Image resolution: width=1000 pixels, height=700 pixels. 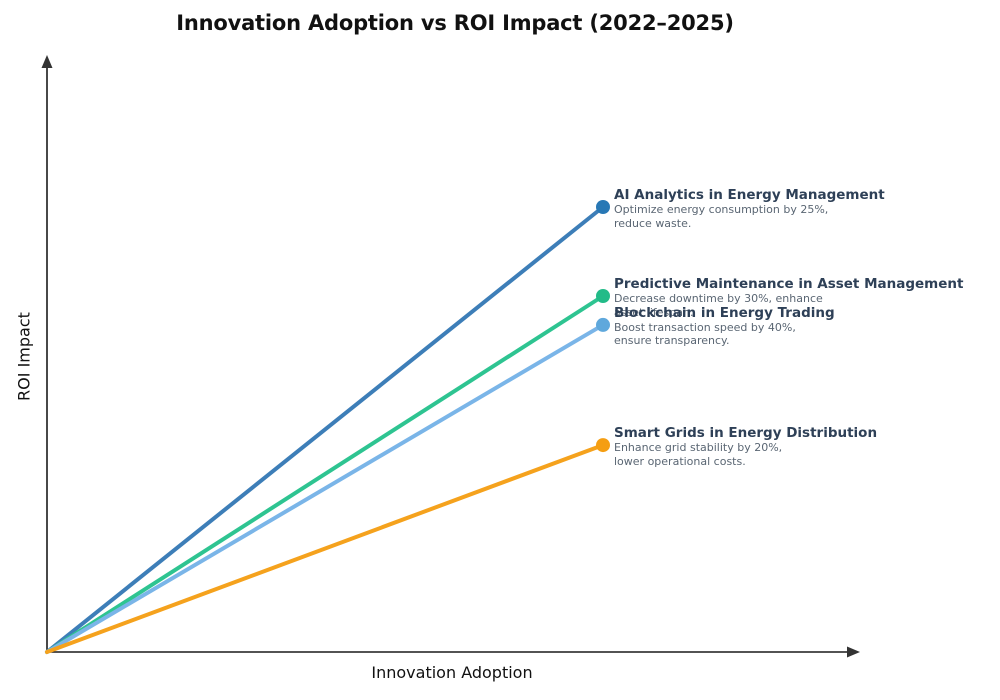 What do you see at coordinates (724, 312) in the screenshot?
I see `series-label: Blockchain in Energy Trading` at bounding box center [724, 312].